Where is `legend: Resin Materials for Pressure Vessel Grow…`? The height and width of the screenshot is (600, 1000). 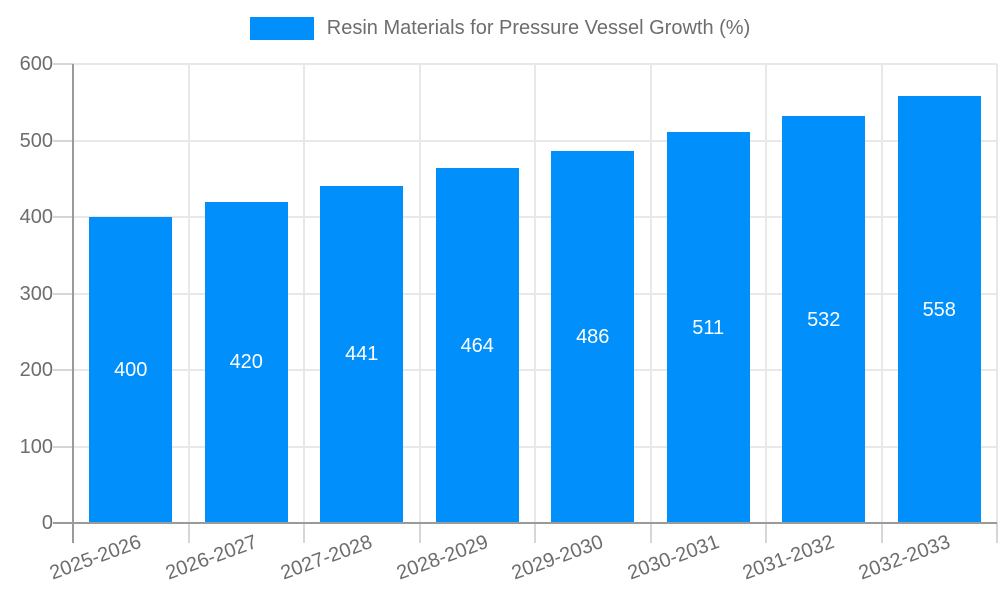
legend: Resin Materials for Pressure Vessel Grow… is located at coordinates (500, 28).